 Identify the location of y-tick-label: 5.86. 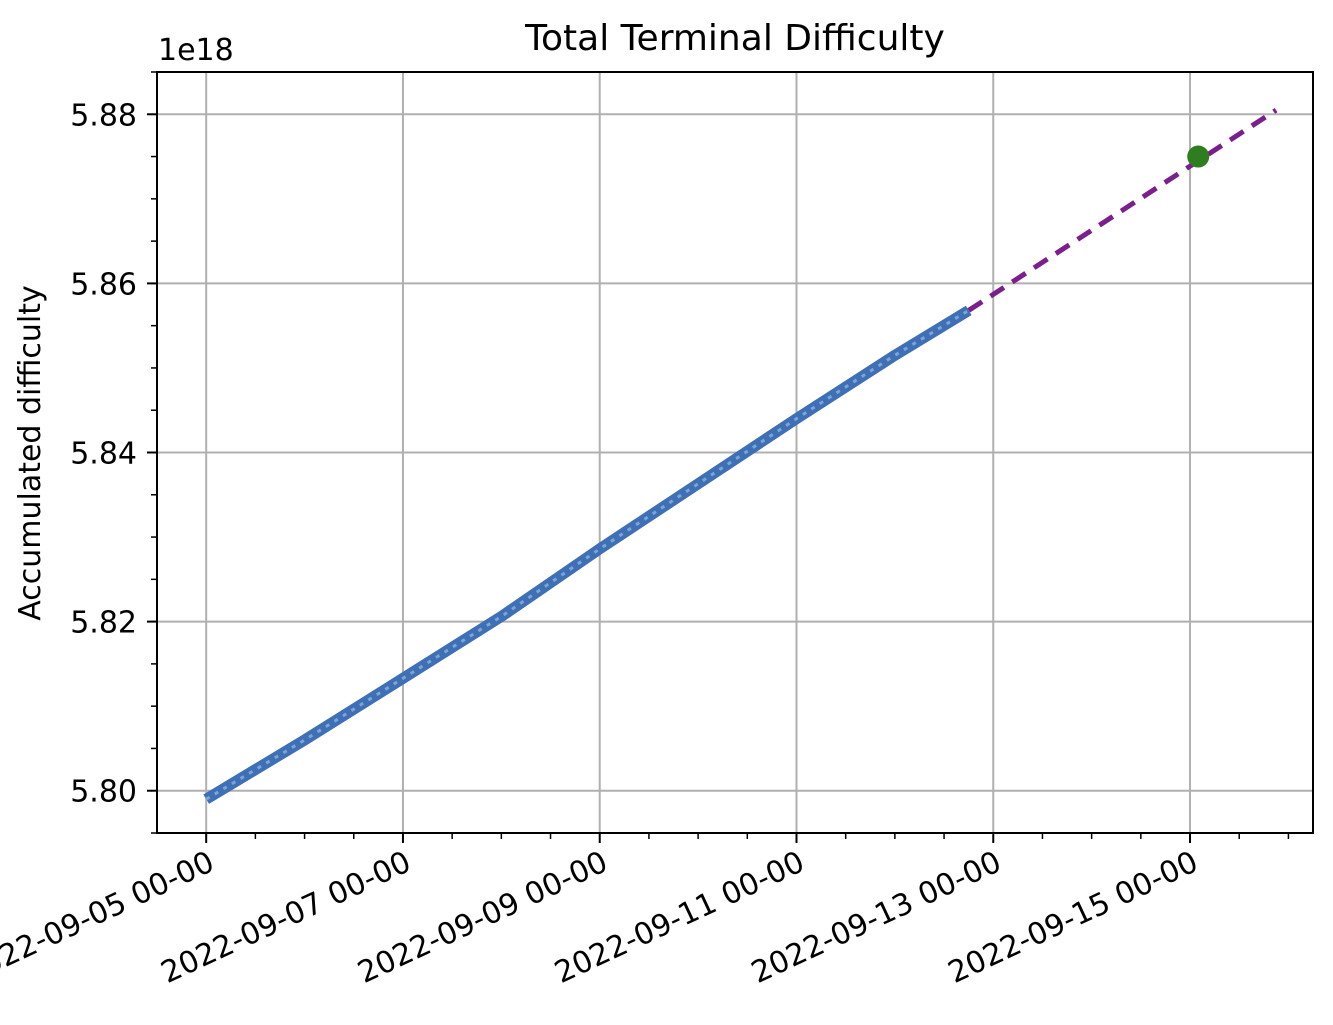
(103, 284).